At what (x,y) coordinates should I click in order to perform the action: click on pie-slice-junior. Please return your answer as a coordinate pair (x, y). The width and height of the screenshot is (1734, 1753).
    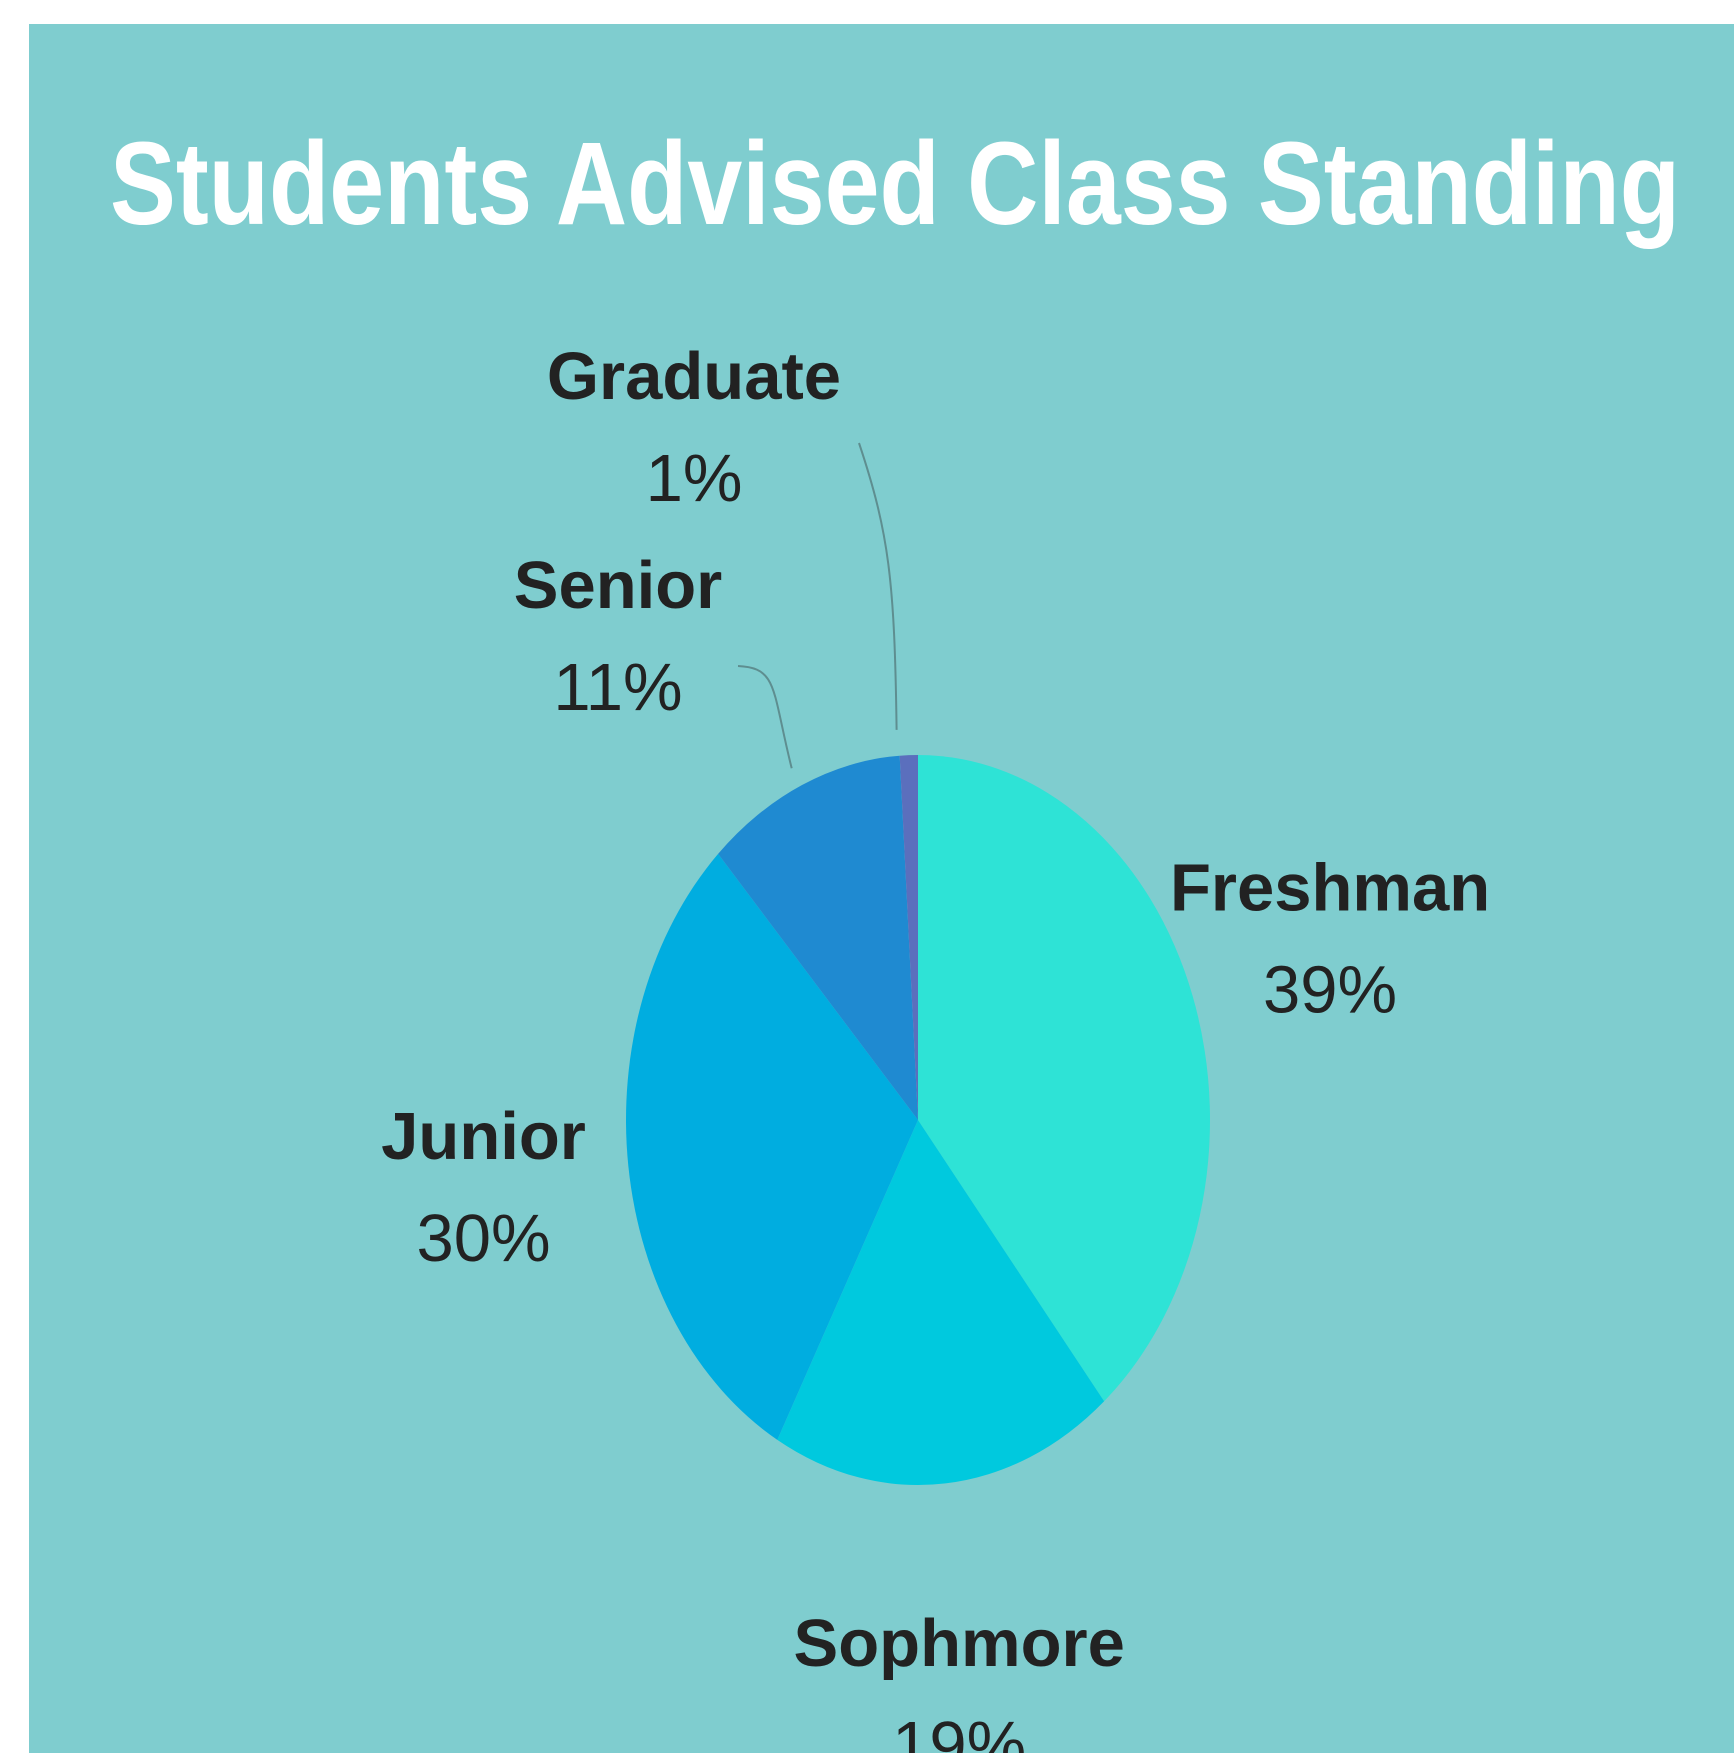
    Looking at the image, I should click on (772, 1146).